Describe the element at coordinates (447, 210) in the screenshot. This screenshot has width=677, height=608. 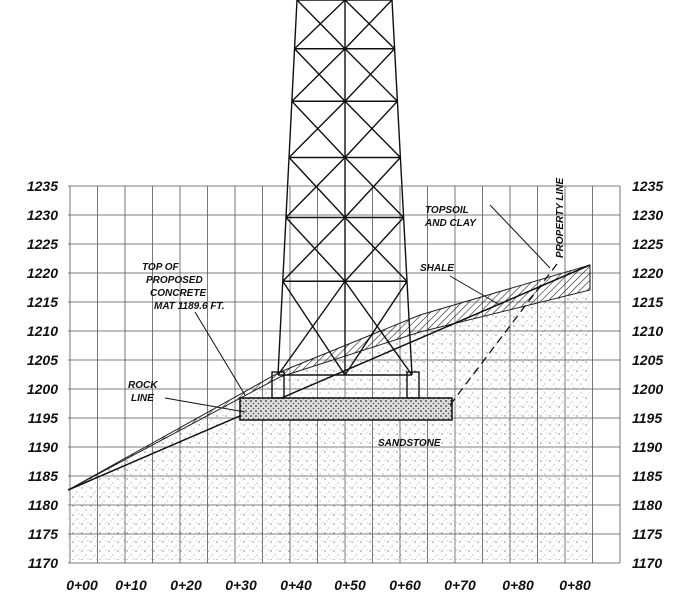
I see `annotation: TOPSOIL` at that location.